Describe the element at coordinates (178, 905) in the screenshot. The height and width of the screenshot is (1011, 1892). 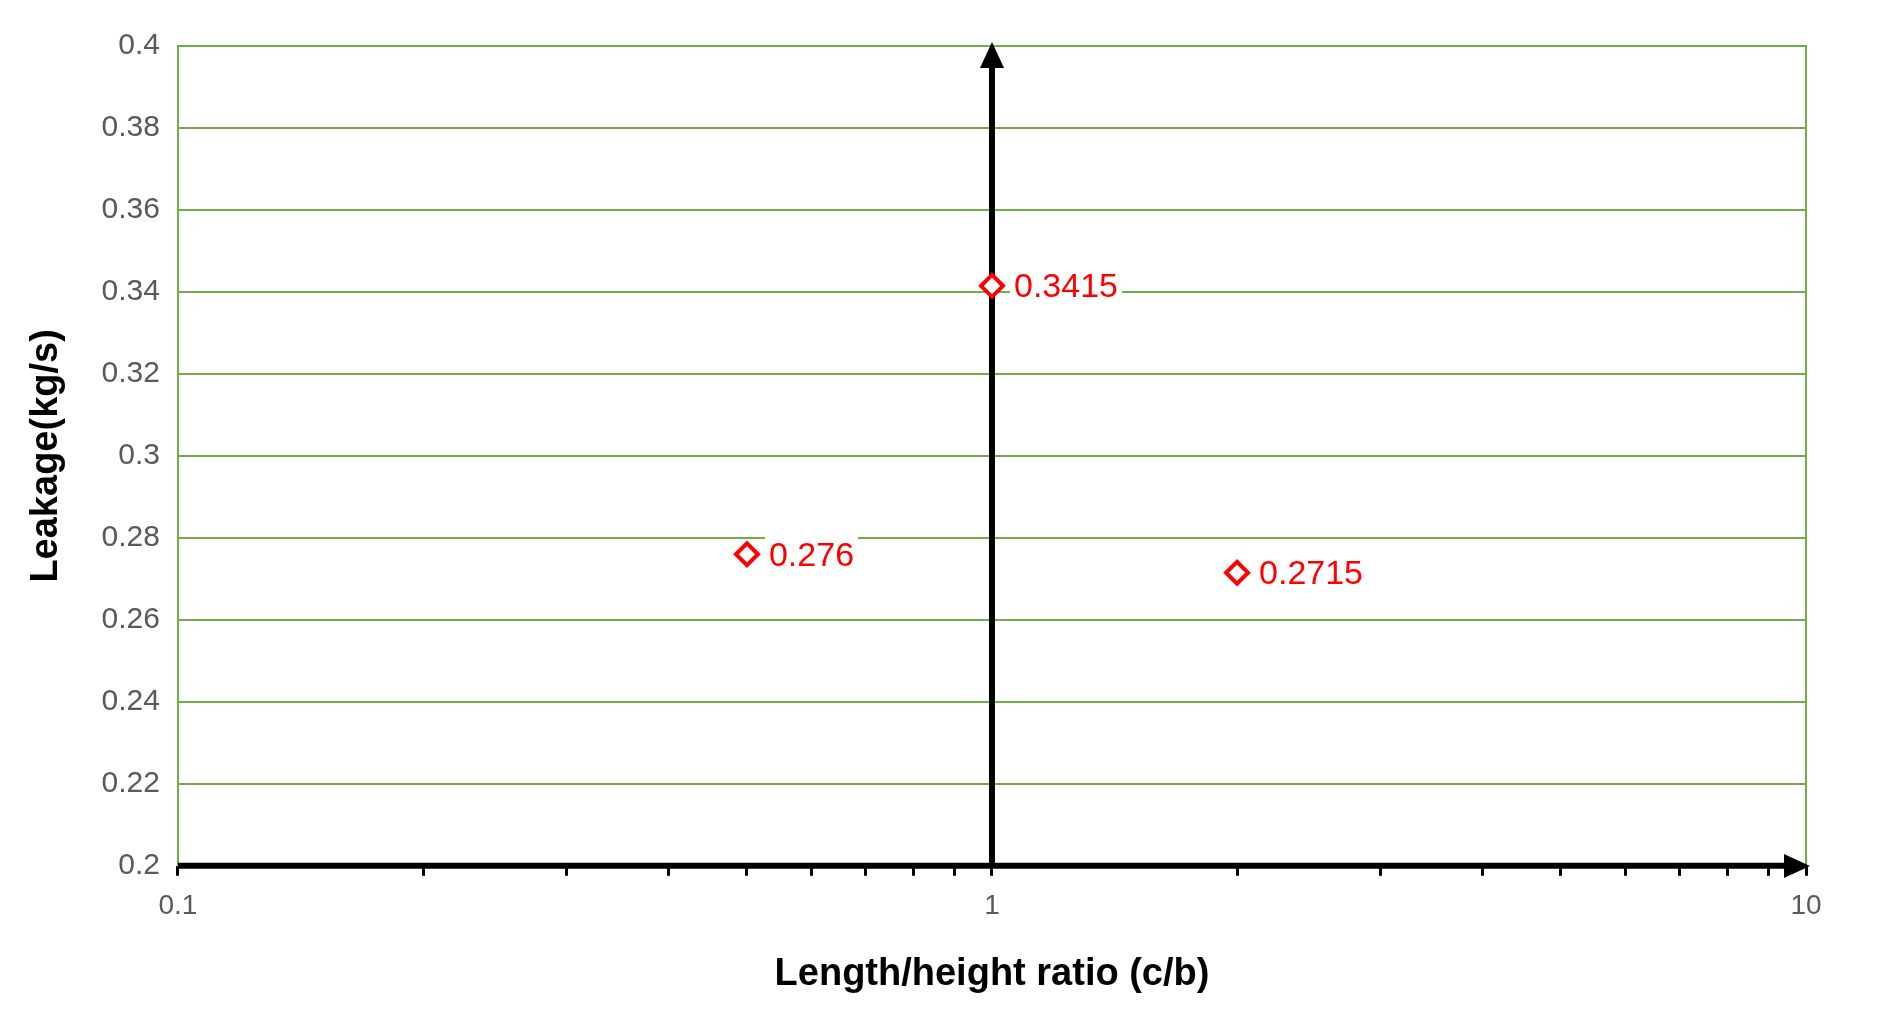
I see `x-tick-label: 0.1` at that location.